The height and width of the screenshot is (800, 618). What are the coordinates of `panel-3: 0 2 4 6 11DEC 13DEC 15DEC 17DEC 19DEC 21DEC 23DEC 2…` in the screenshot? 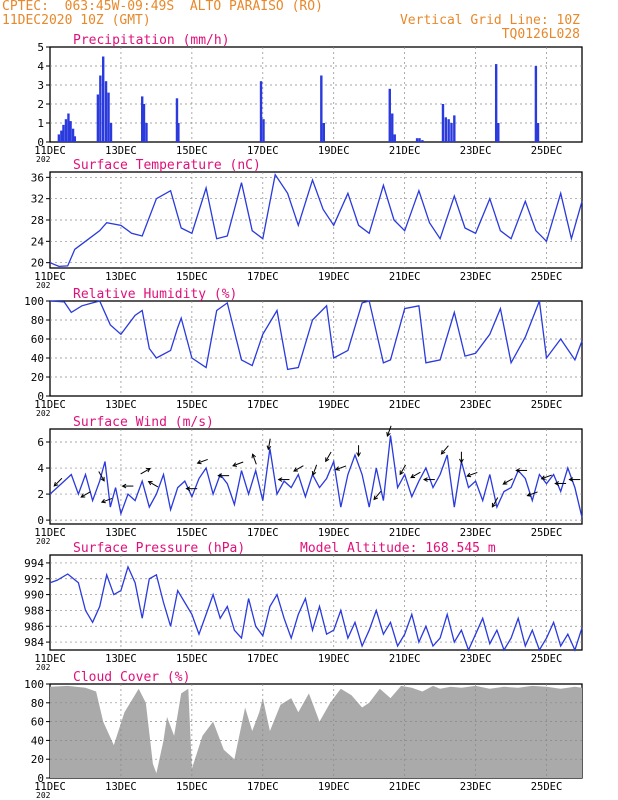 It's located at (308, 480).